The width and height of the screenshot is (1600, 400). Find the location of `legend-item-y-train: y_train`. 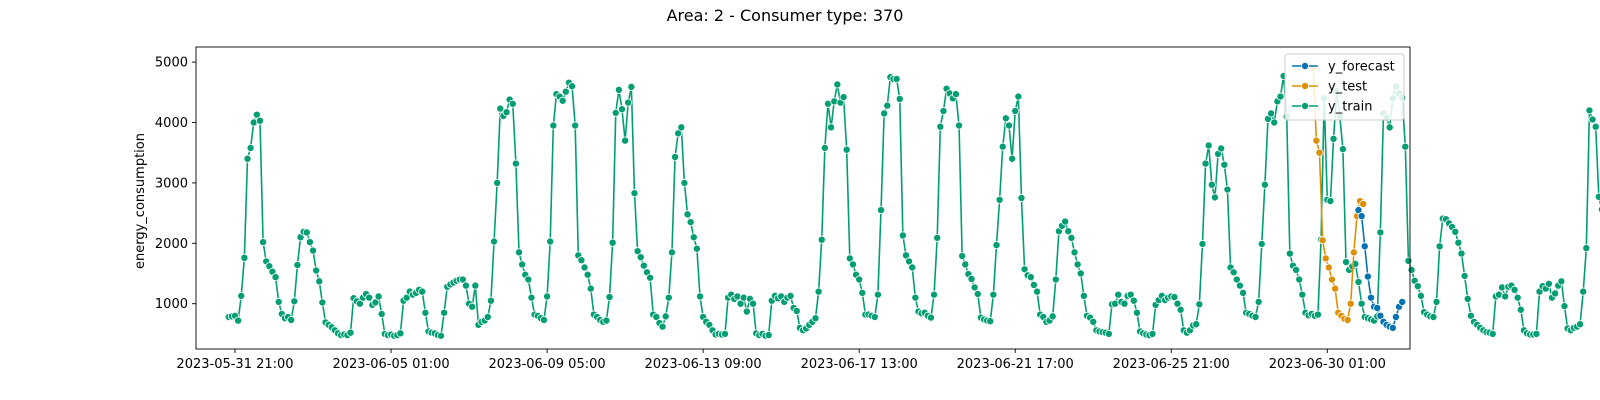

legend-item-y-train: y_train is located at coordinates (1332, 107).